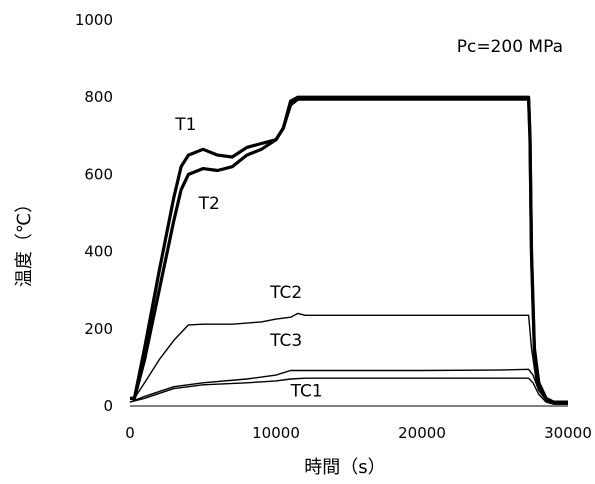  Describe the element at coordinates (108, 406) in the screenshot. I see `y-tick-label: 0` at that location.